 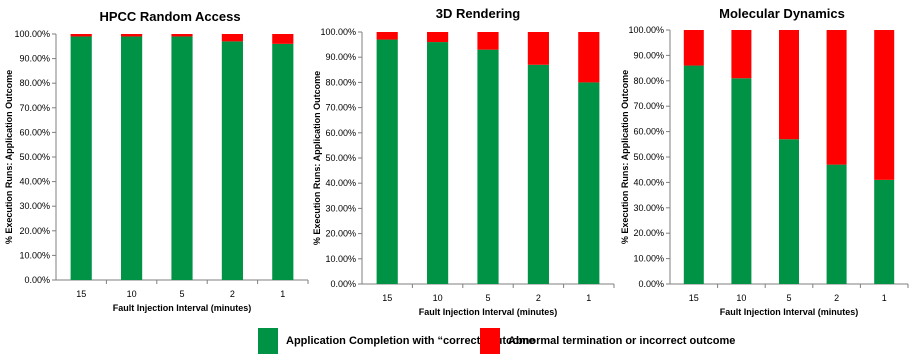 I want to click on legend-swatch-correct, so click(x=268, y=341).